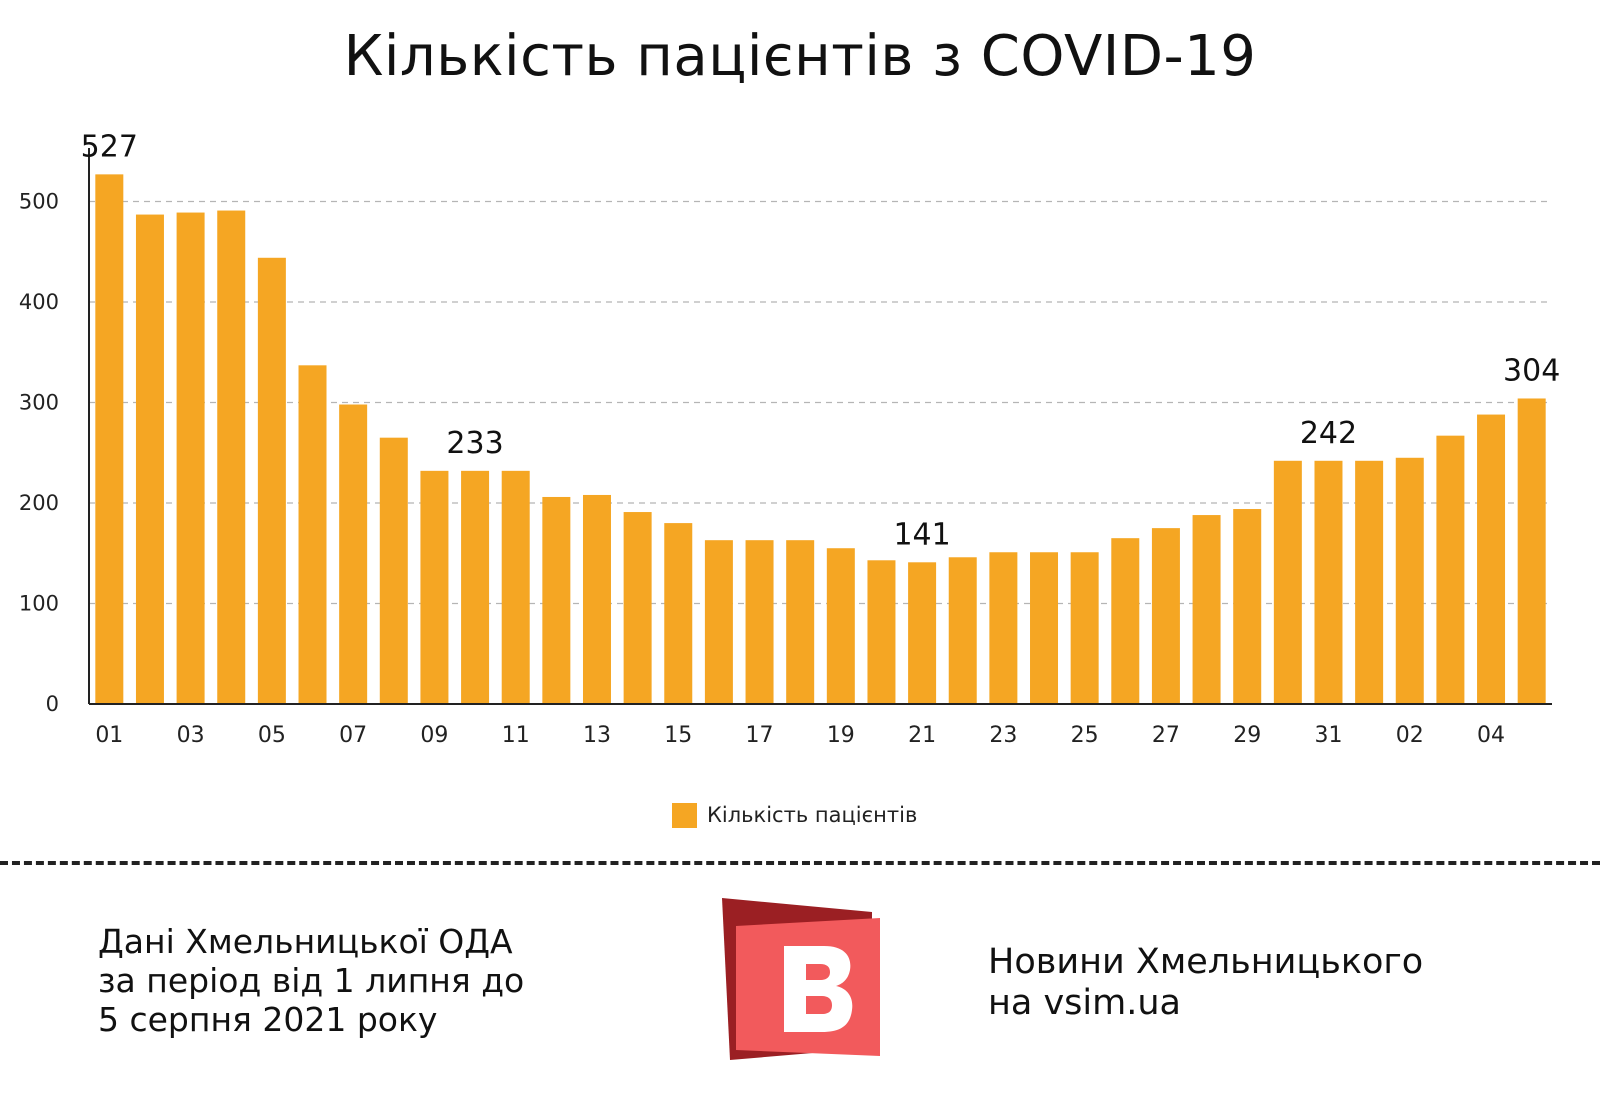 Image resolution: width=1600 pixels, height=1106 pixels. Describe the element at coordinates (1328, 735) in the screenshot. I see `x-tick-label: 31` at that location.